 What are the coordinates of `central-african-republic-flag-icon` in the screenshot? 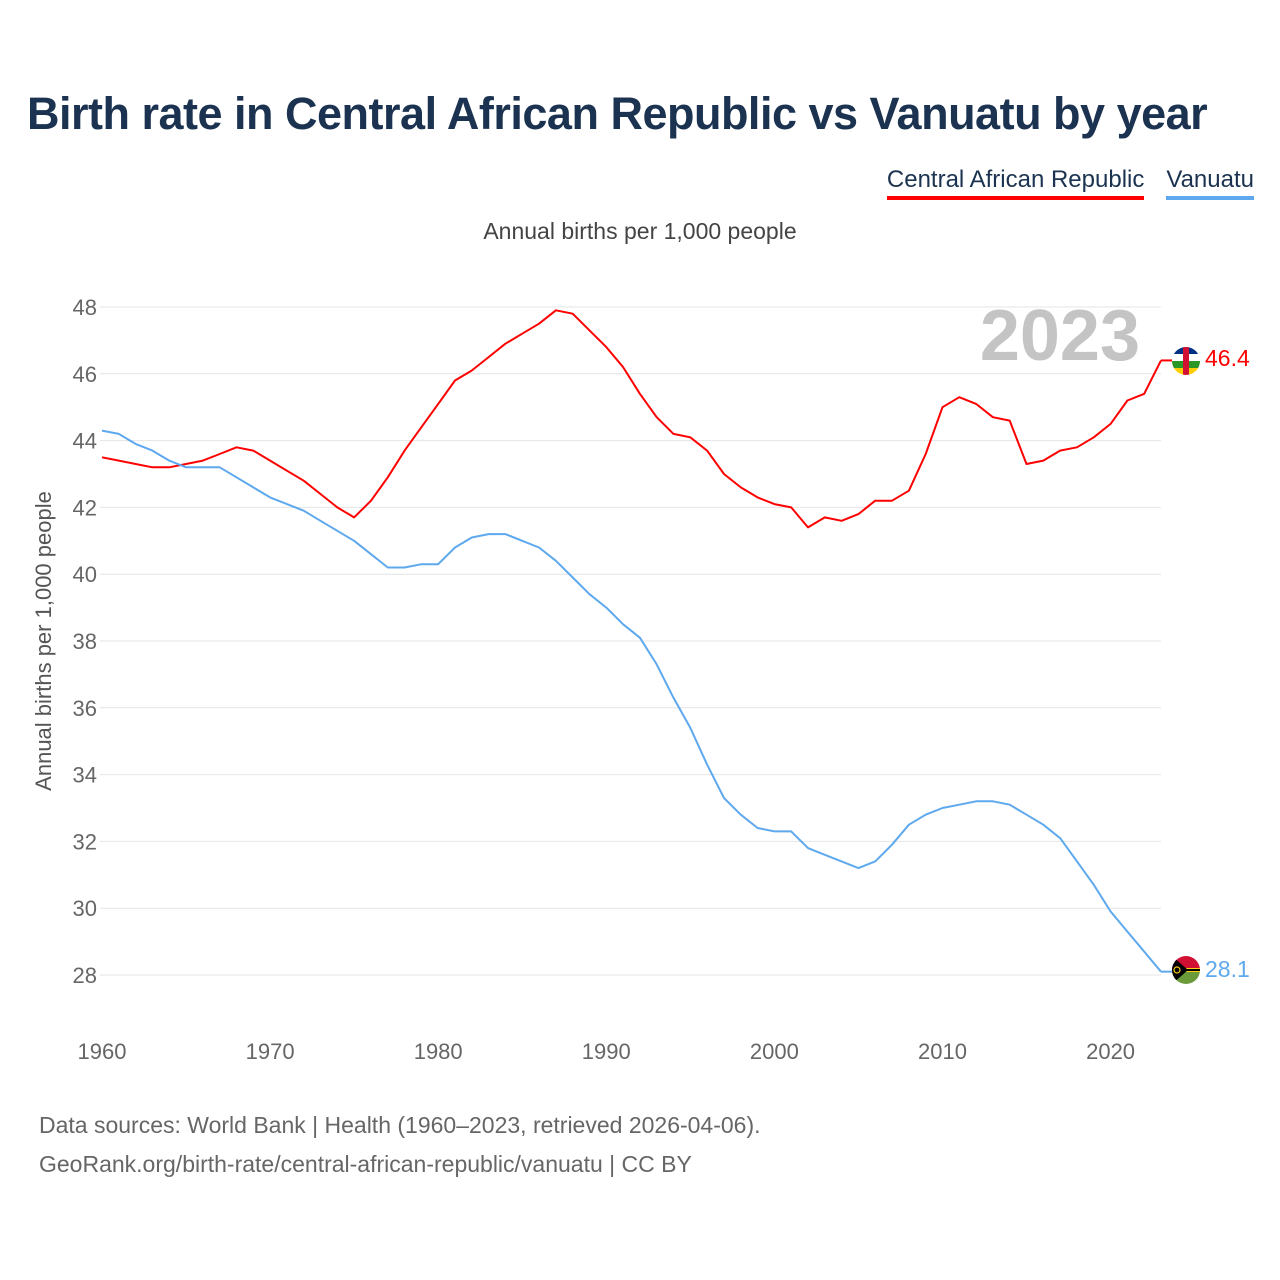 It's located at (1186, 361).